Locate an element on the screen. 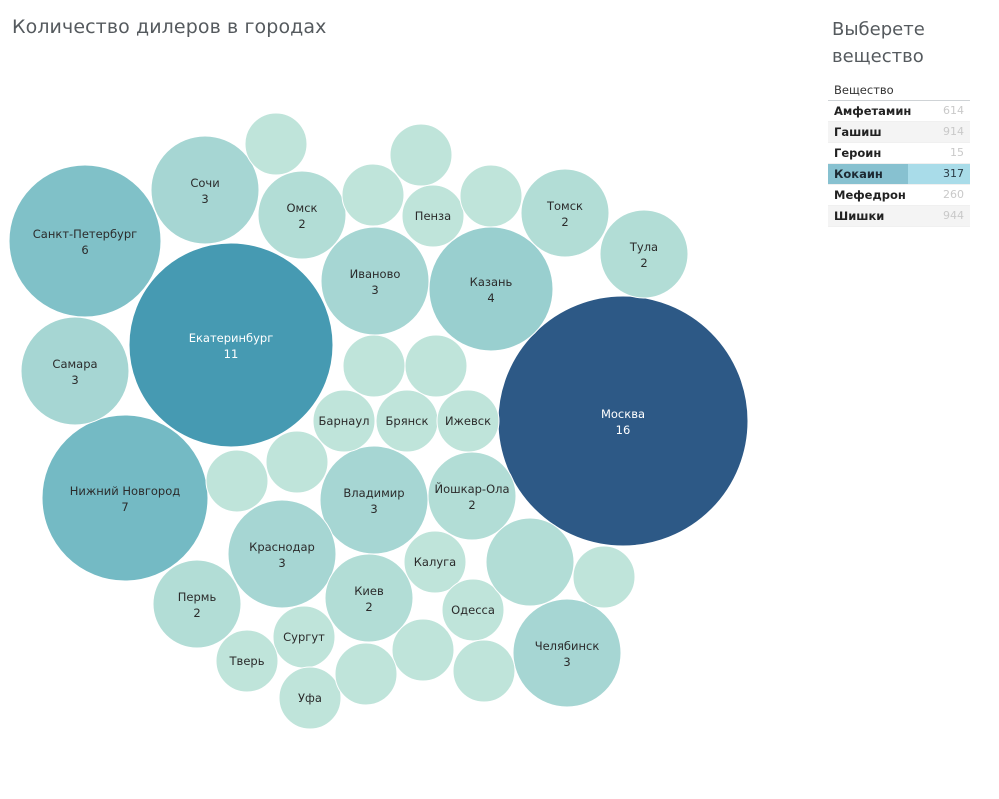  bubble-city-label: Пермь is located at coordinates (197, 597).